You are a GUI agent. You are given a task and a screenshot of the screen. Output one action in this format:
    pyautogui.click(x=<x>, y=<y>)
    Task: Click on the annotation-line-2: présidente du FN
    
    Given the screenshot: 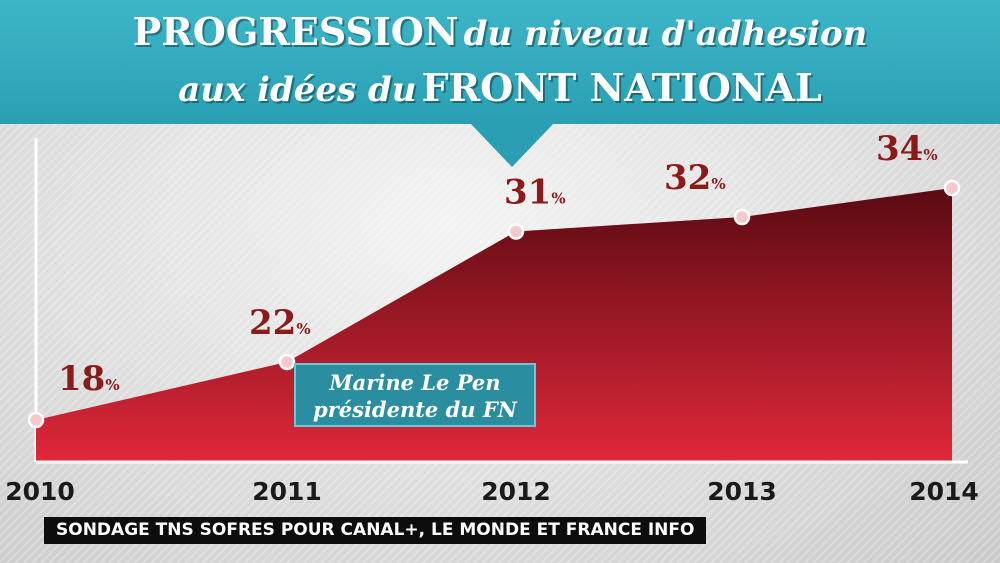 What is the action you would take?
    pyautogui.click(x=415, y=409)
    